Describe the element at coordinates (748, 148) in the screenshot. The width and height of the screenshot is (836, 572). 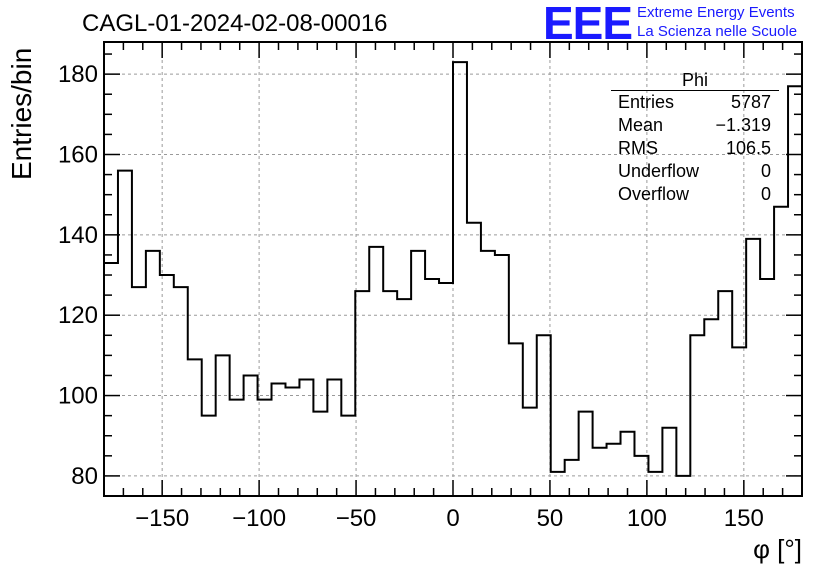
I see `stats-value: 106.5` at that location.